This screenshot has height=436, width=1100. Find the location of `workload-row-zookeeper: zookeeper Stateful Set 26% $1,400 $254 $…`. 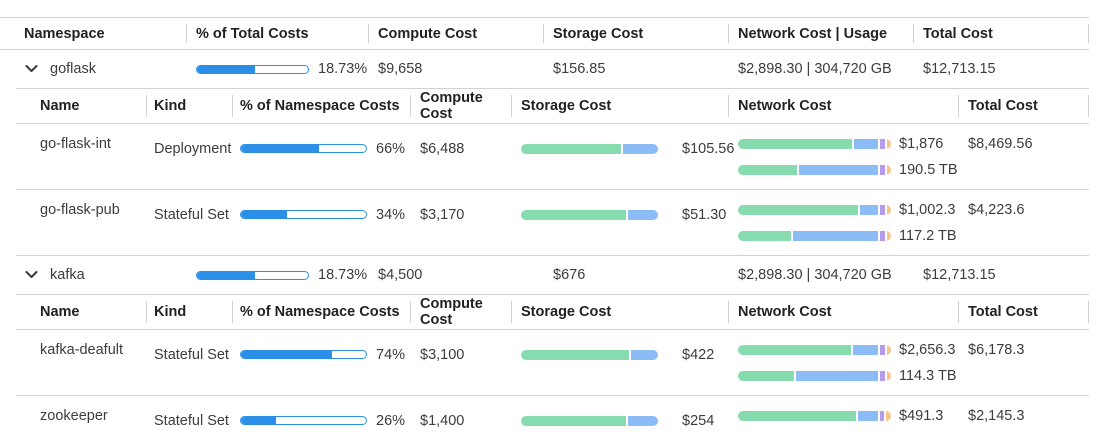

workload-row-zookeeper: zookeeper Stateful Set 26% $1,400 $254 $… is located at coordinates (552, 416).